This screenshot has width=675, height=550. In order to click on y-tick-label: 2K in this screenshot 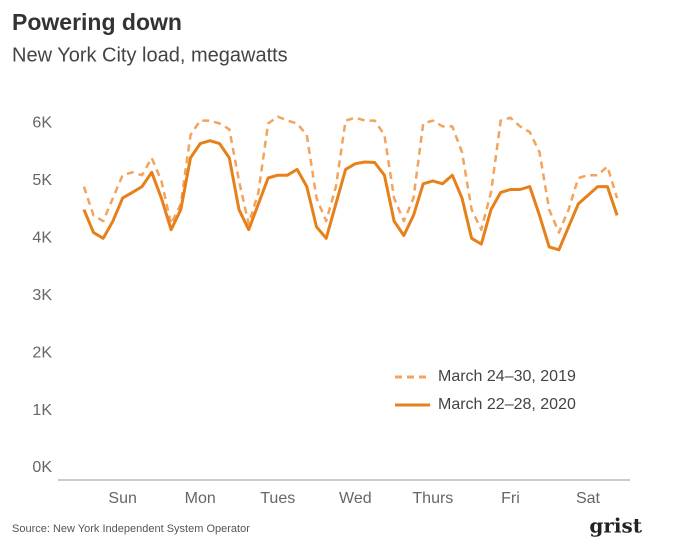, I will do `click(42, 352)`.